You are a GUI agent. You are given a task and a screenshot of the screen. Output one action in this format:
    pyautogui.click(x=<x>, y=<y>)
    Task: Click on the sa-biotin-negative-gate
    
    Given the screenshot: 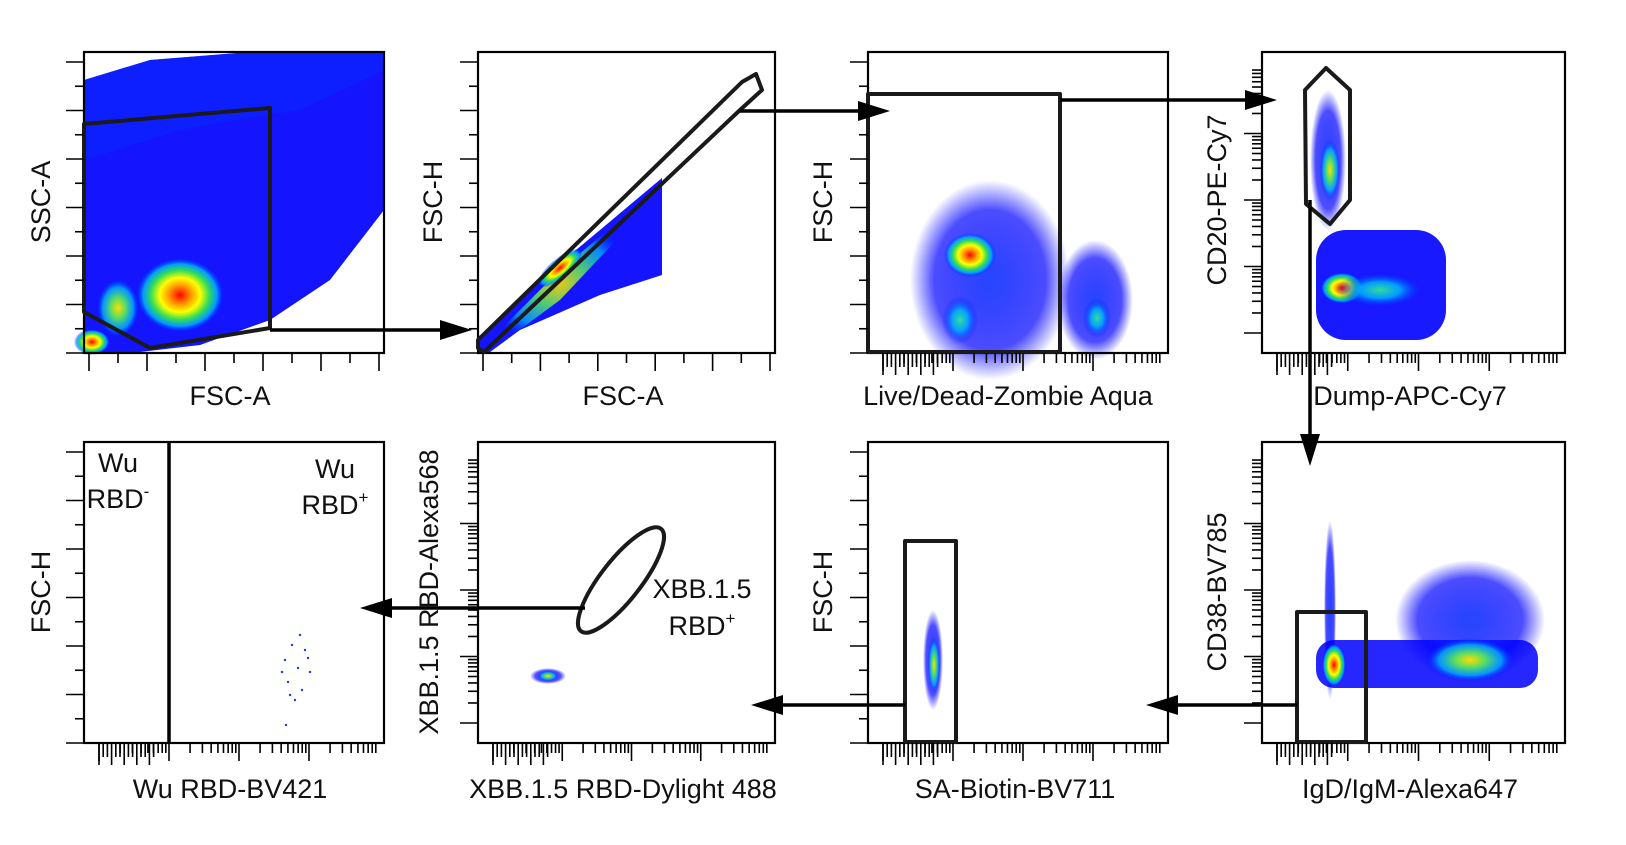 What is the action you would take?
    pyautogui.click(x=930, y=641)
    